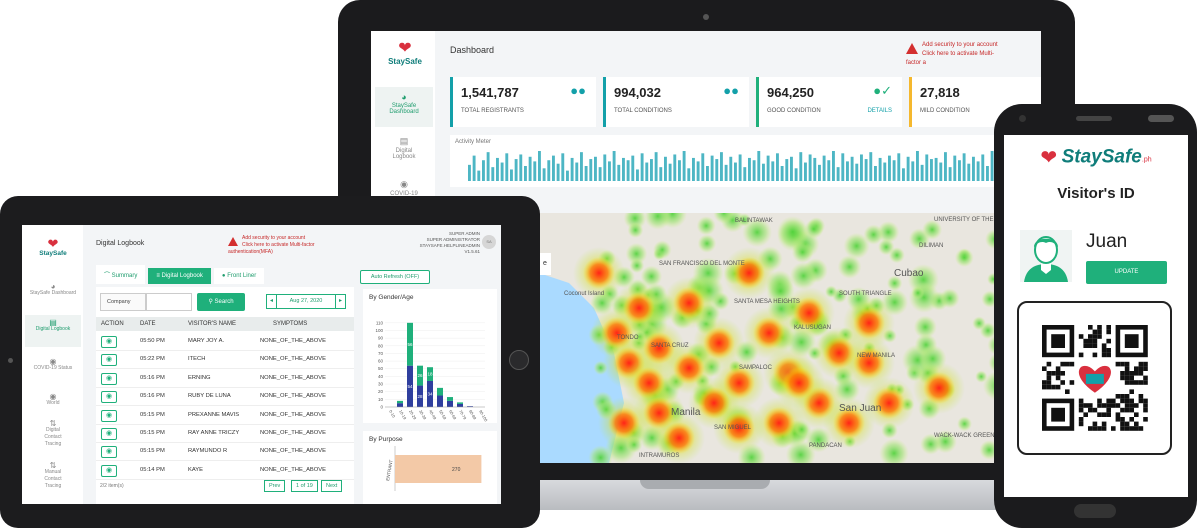 The image size is (1199, 530). I want to click on map-label: WACK-WACK GREENHILLS, so click(973, 436).